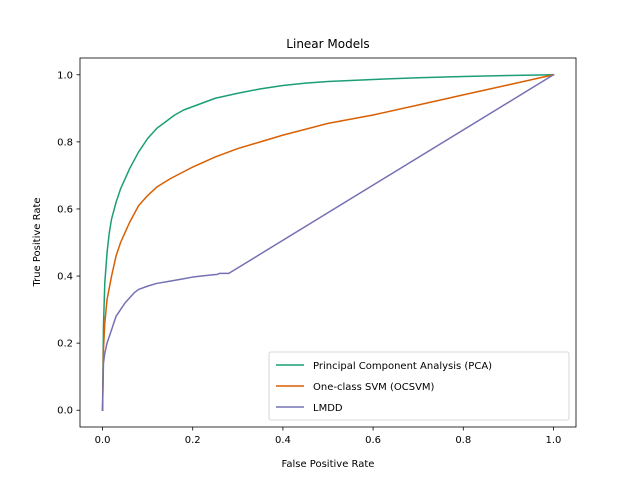 The image size is (640, 480). What do you see at coordinates (193, 440) in the screenshot?
I see `x-tick-label-1: 0.2` at bounding box center [193, 440].